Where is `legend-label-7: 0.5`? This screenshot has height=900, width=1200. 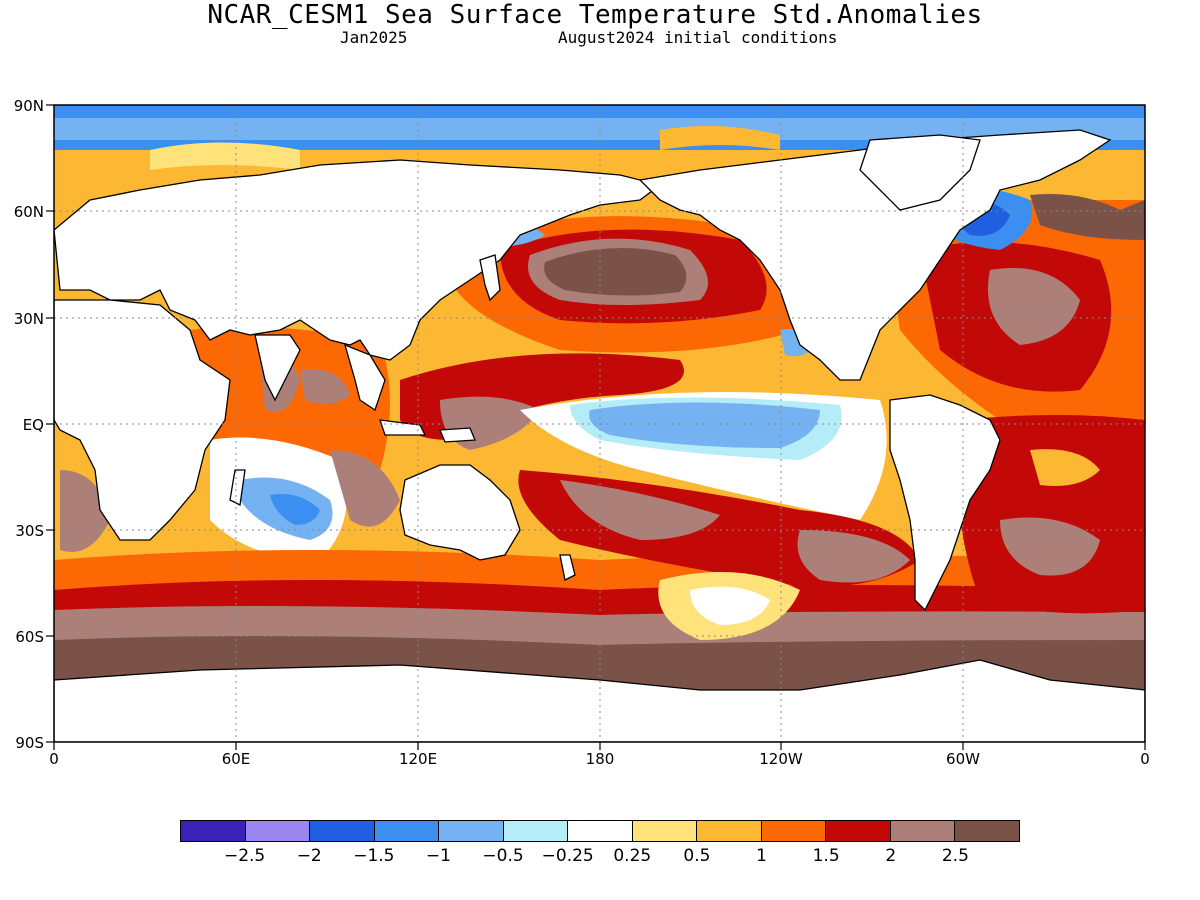
legend-label-7: 0.5 is located at coordinates (697, 856).